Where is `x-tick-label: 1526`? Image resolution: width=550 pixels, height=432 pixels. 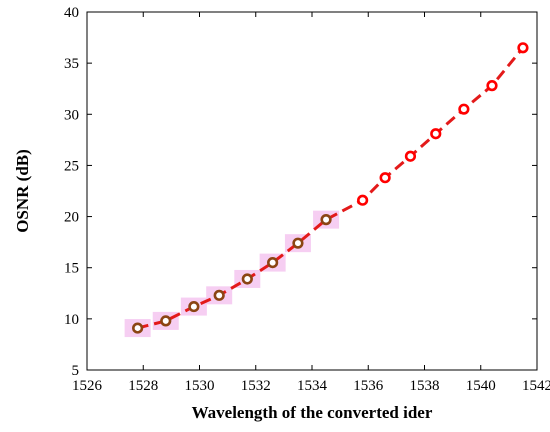 x-tick-label: 1526 is located at coordinates (87, 386).